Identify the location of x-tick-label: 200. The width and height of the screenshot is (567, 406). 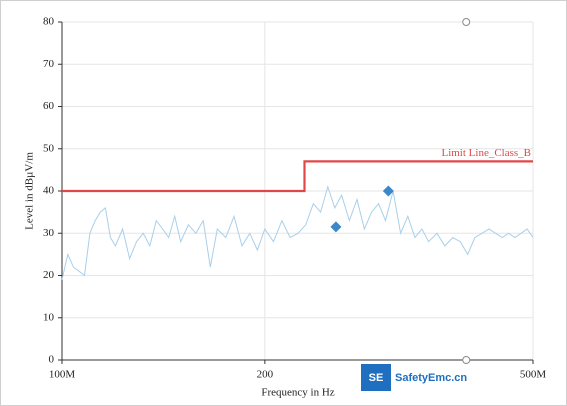
(265, 375).